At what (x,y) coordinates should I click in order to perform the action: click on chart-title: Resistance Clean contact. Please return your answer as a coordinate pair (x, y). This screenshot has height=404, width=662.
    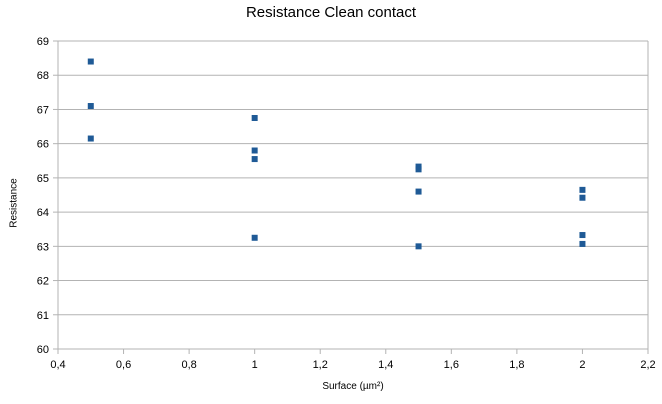
    Looking at the image, I should click on (331, 12).